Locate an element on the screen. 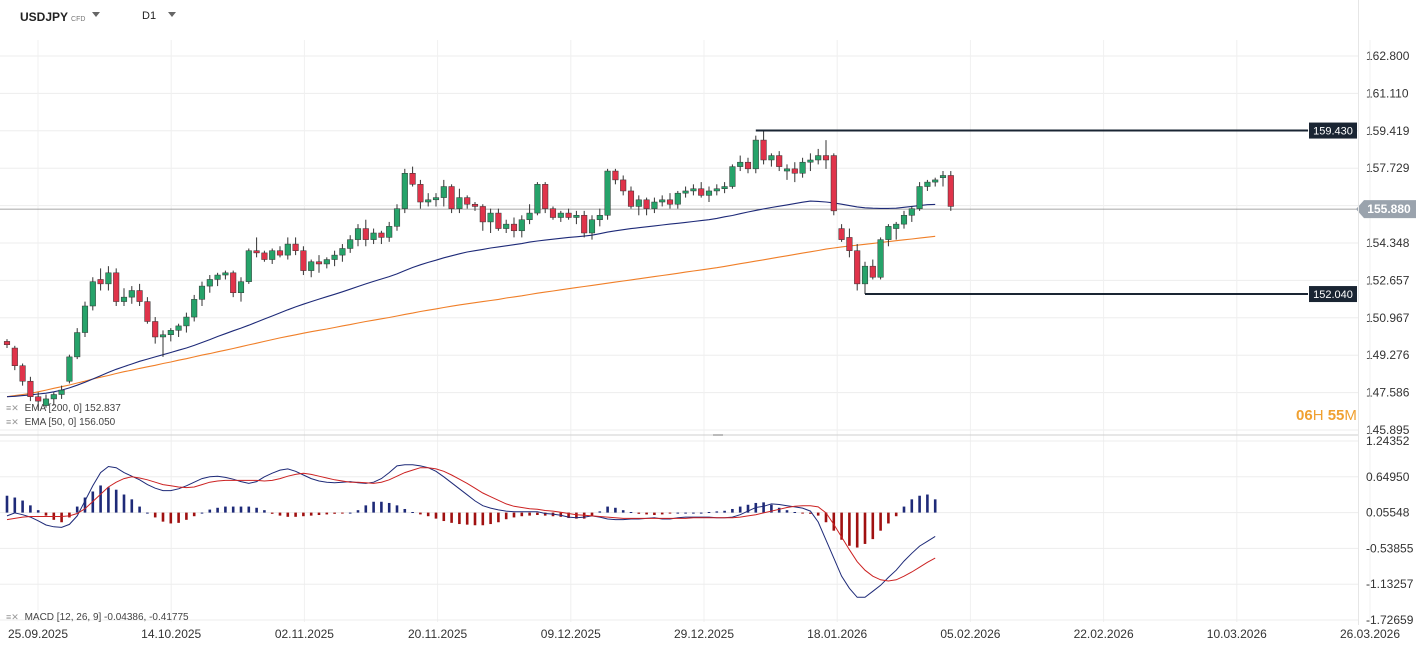 This screenshot has height=650, width=1426. timeframe-dropdown-chevron-down-icon is located at coordinates (172, 14).